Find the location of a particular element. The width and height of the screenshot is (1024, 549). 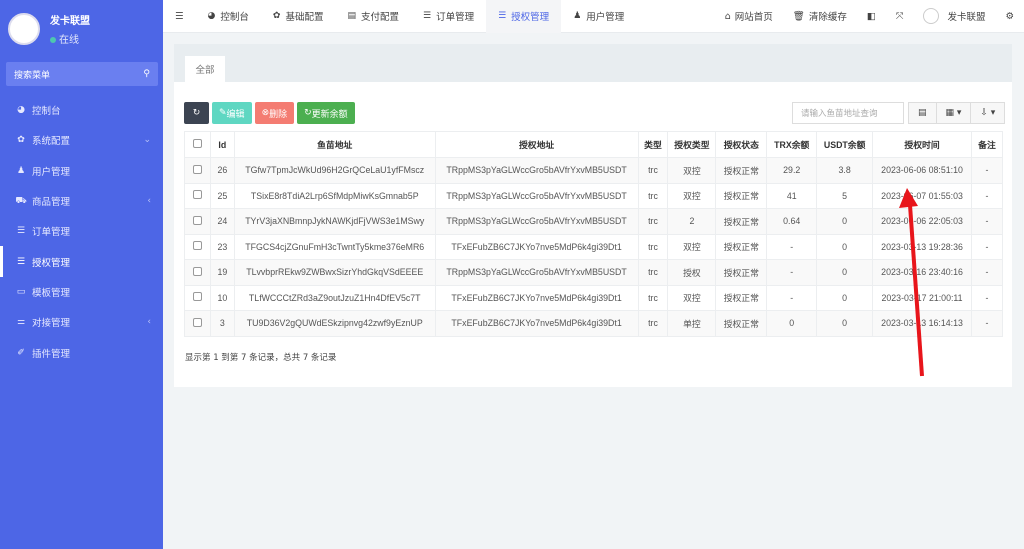

sidebar-item-2: ♟ 用户管理 is located at coordinates (81, 171).